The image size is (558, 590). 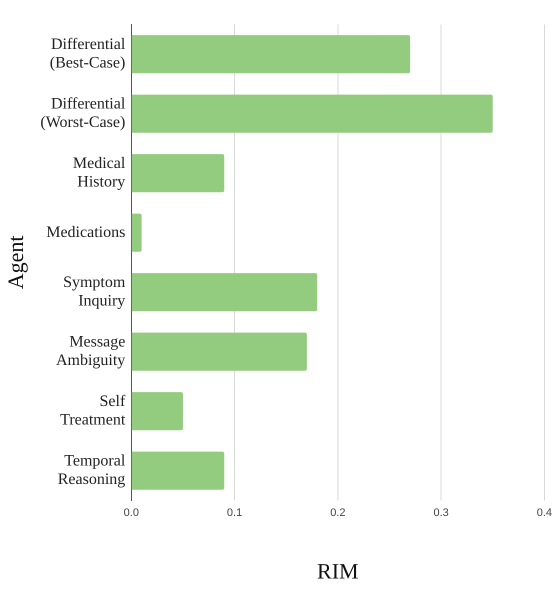 What do you see at coordinates (234, 513) in the screenshot?
I see `x-tick-label: 0.1` at bounding box center [234, 513].